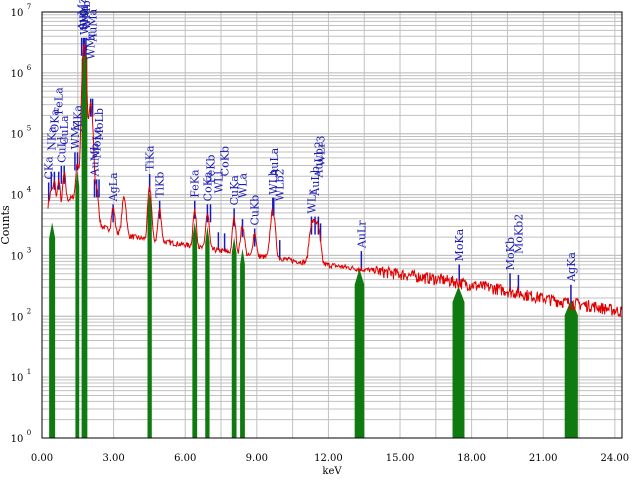 The height and width of the screenshot is (480, 640). I want to click on peak-label: AuMz, so click(82, 15).